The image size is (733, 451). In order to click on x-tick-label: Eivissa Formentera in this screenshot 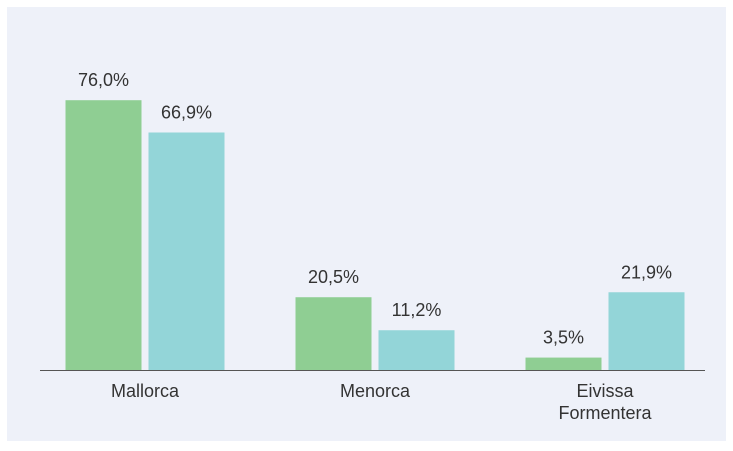, I will do `click(605, 402)`.